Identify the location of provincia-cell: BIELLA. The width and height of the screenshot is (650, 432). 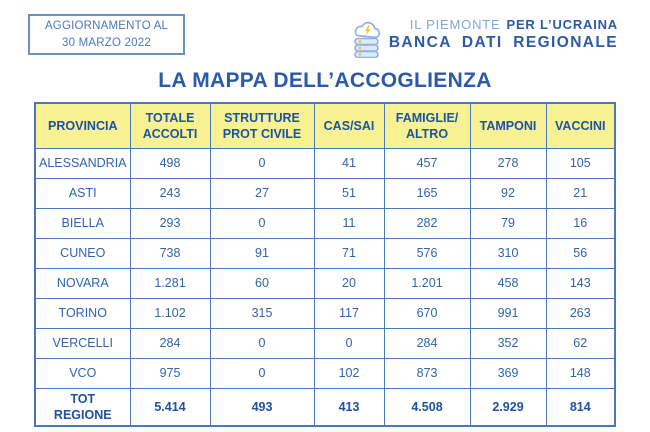
(82, 223).